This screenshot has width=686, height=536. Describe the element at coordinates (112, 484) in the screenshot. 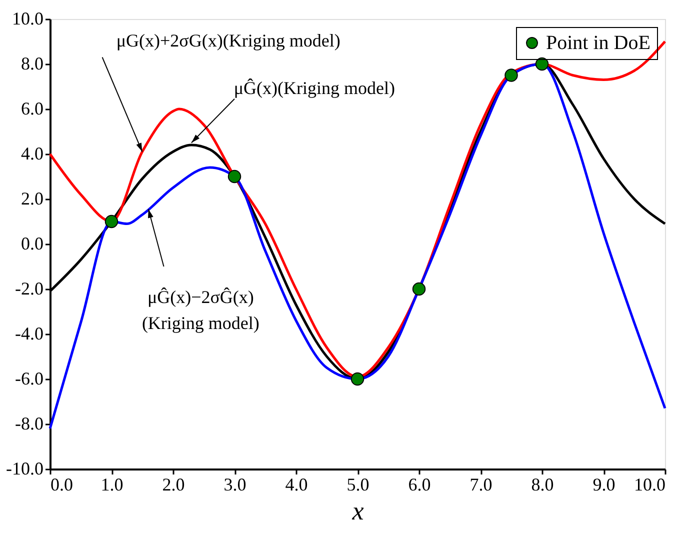

I see `x-tick-label: 1.0` at that location.